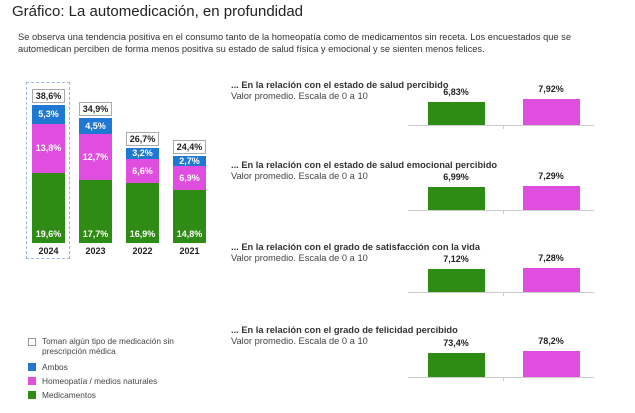 Image resolution: width=635 pixels, height=413 pixels. I want to click on legend-swatch-ambos, so click(32, 367).